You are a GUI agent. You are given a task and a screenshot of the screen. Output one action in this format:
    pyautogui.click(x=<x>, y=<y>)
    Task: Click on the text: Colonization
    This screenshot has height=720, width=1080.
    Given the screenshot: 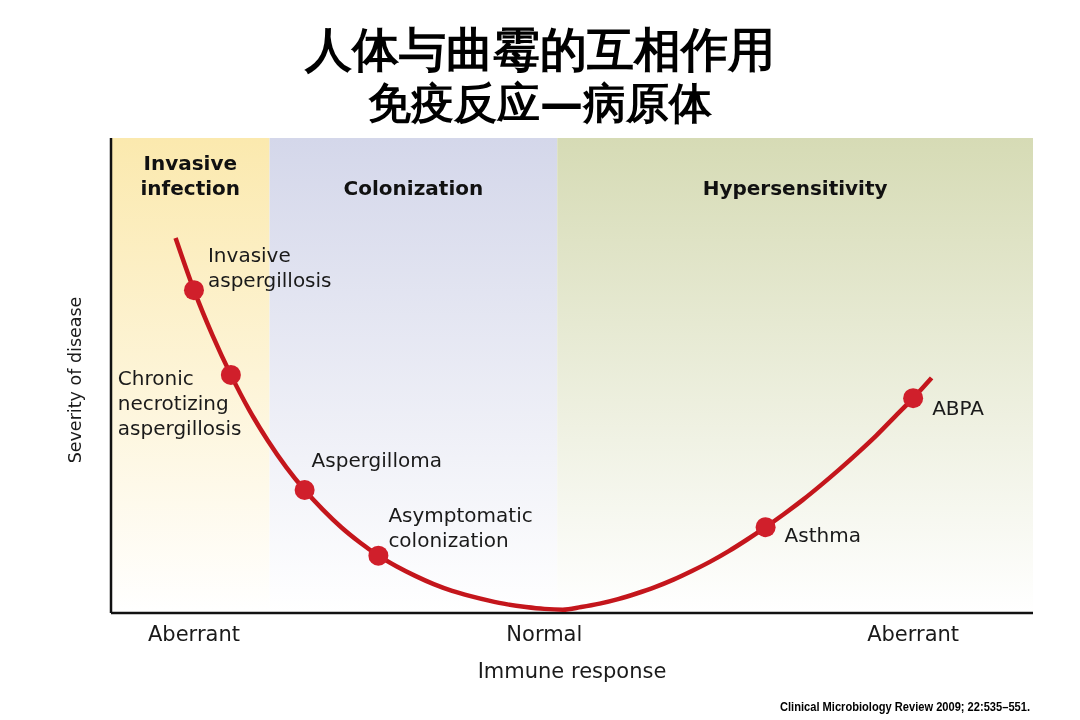 What is the action you would take?
    pyautogui.click(x=413, y=188)
    